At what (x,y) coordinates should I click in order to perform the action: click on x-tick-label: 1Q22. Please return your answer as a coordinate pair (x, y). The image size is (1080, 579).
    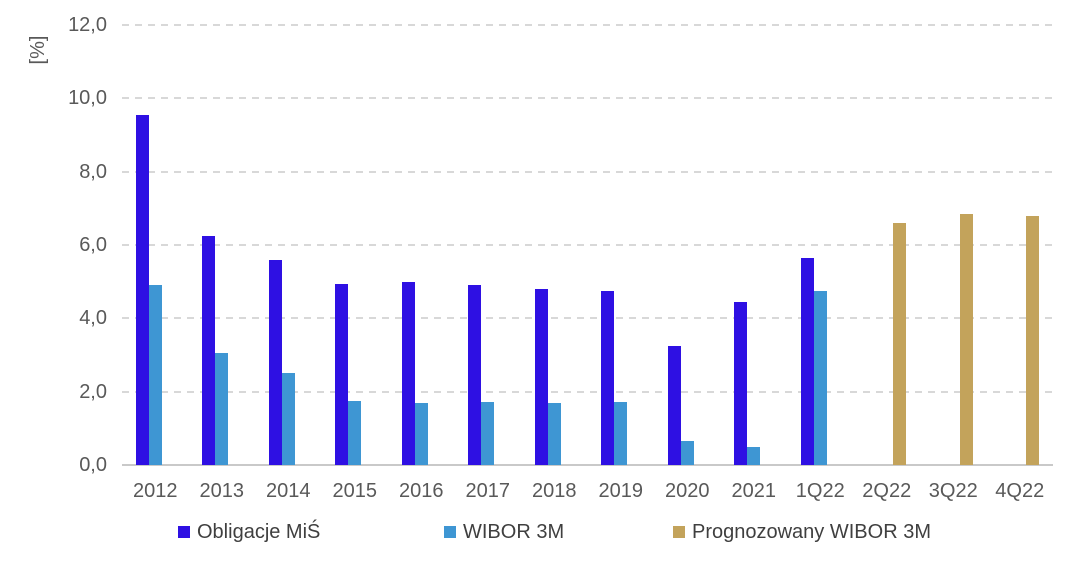
    Looking at the image, I should click on (820, 491).